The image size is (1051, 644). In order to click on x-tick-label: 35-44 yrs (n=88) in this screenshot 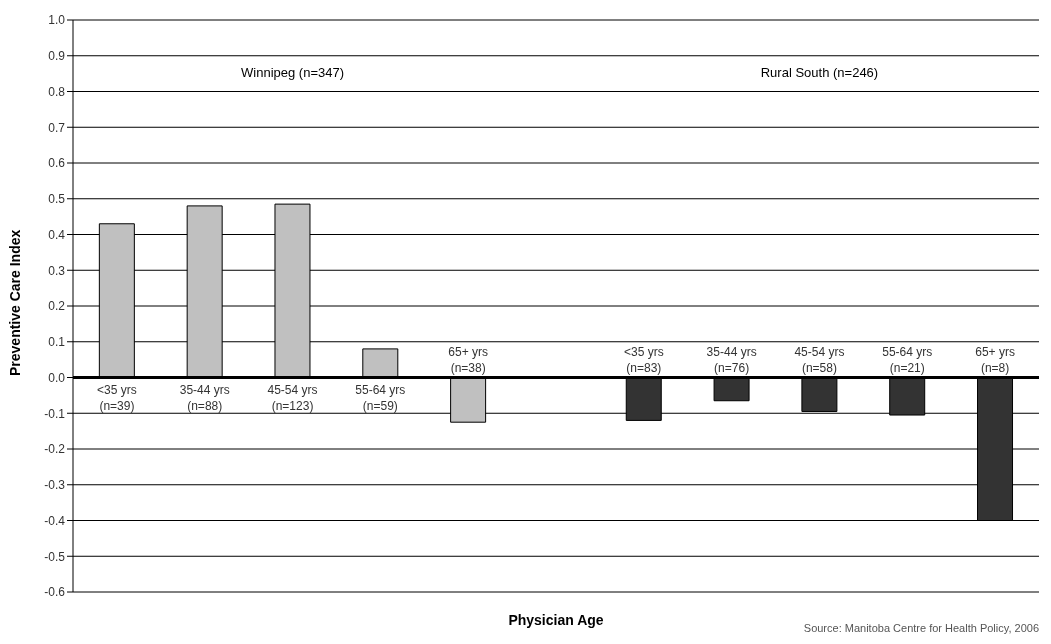, I will do `click(204, 397)`.